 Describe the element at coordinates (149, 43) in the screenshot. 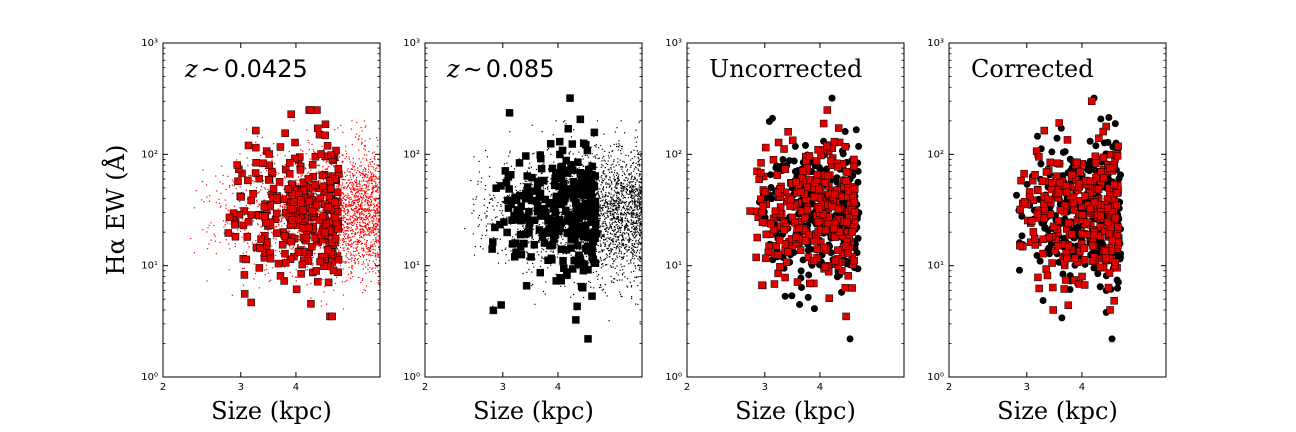

I see `y-tick-label: 10³` at that location.